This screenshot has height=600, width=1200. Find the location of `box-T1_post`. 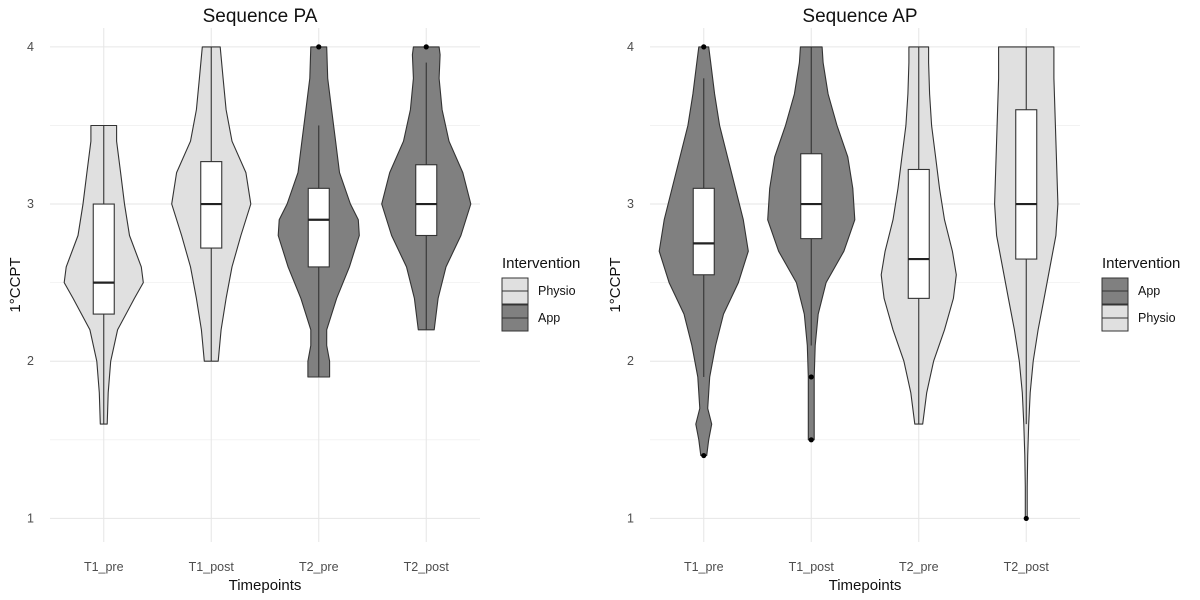

box-T1_post is located at coordinates (811, 196).